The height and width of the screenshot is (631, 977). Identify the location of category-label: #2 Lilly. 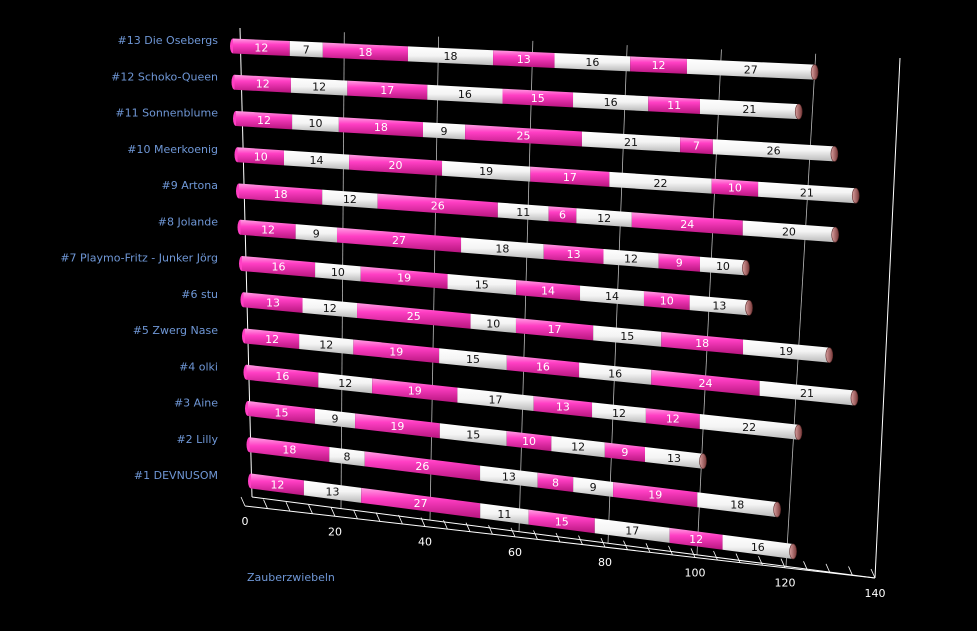
(197, 439).